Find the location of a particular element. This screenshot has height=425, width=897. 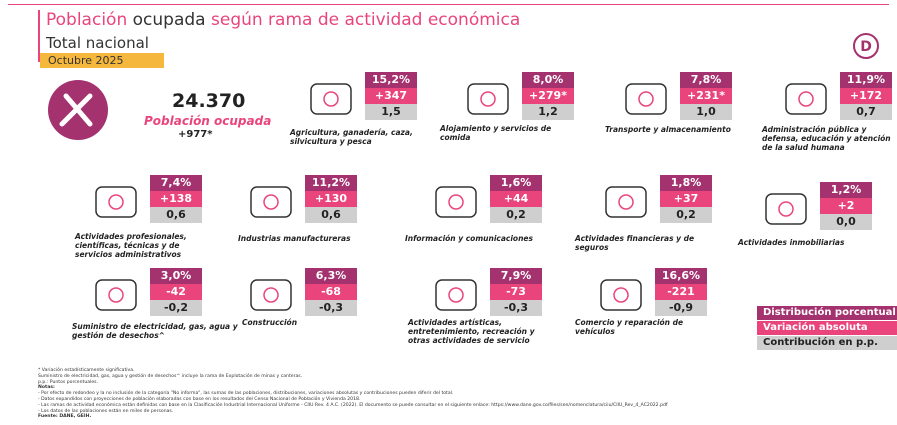

share-box: 1,2% is located at coordinates (846, 190).